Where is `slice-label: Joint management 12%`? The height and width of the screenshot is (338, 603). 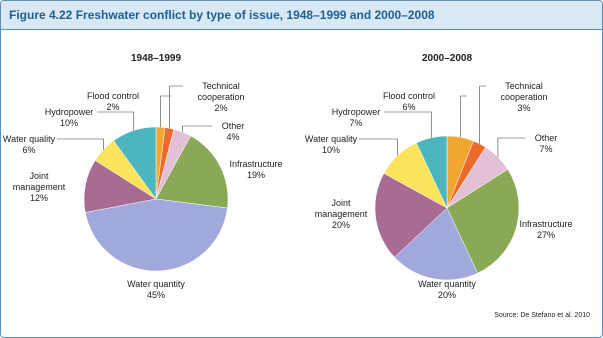 slice-label: Joint management 12% is located at coordinates (39, 187).